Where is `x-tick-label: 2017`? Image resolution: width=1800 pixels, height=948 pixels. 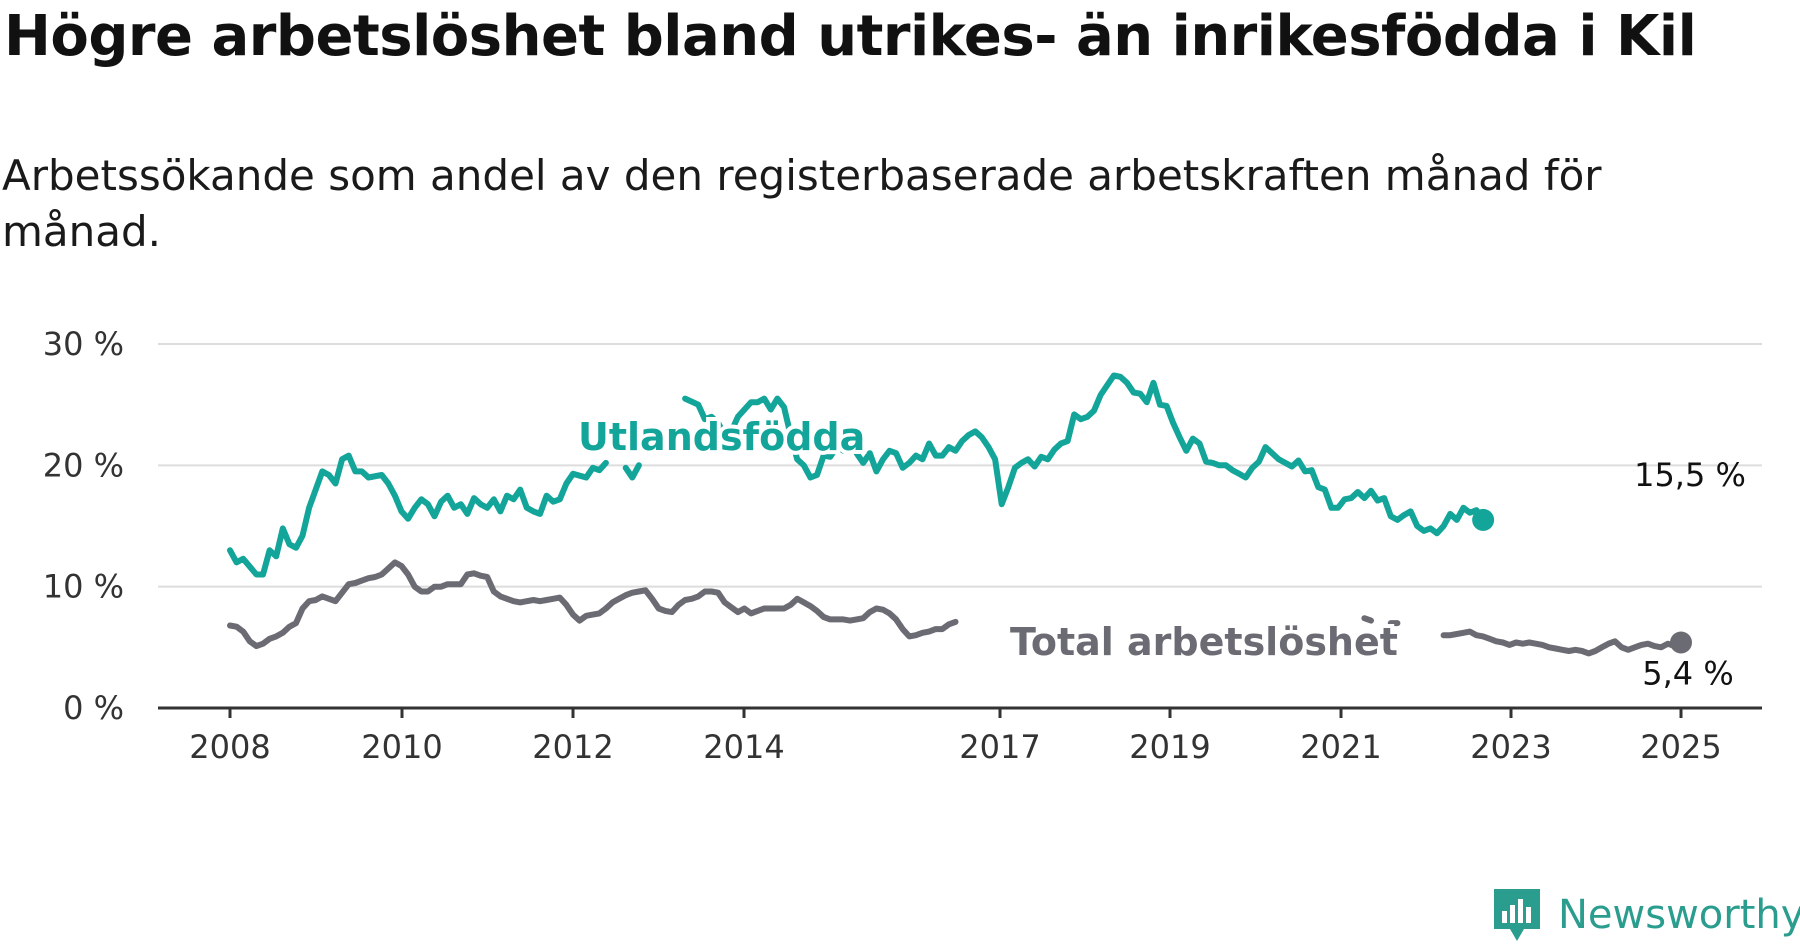
x-tick-label: 2017 is located at coordinates (999, 747).